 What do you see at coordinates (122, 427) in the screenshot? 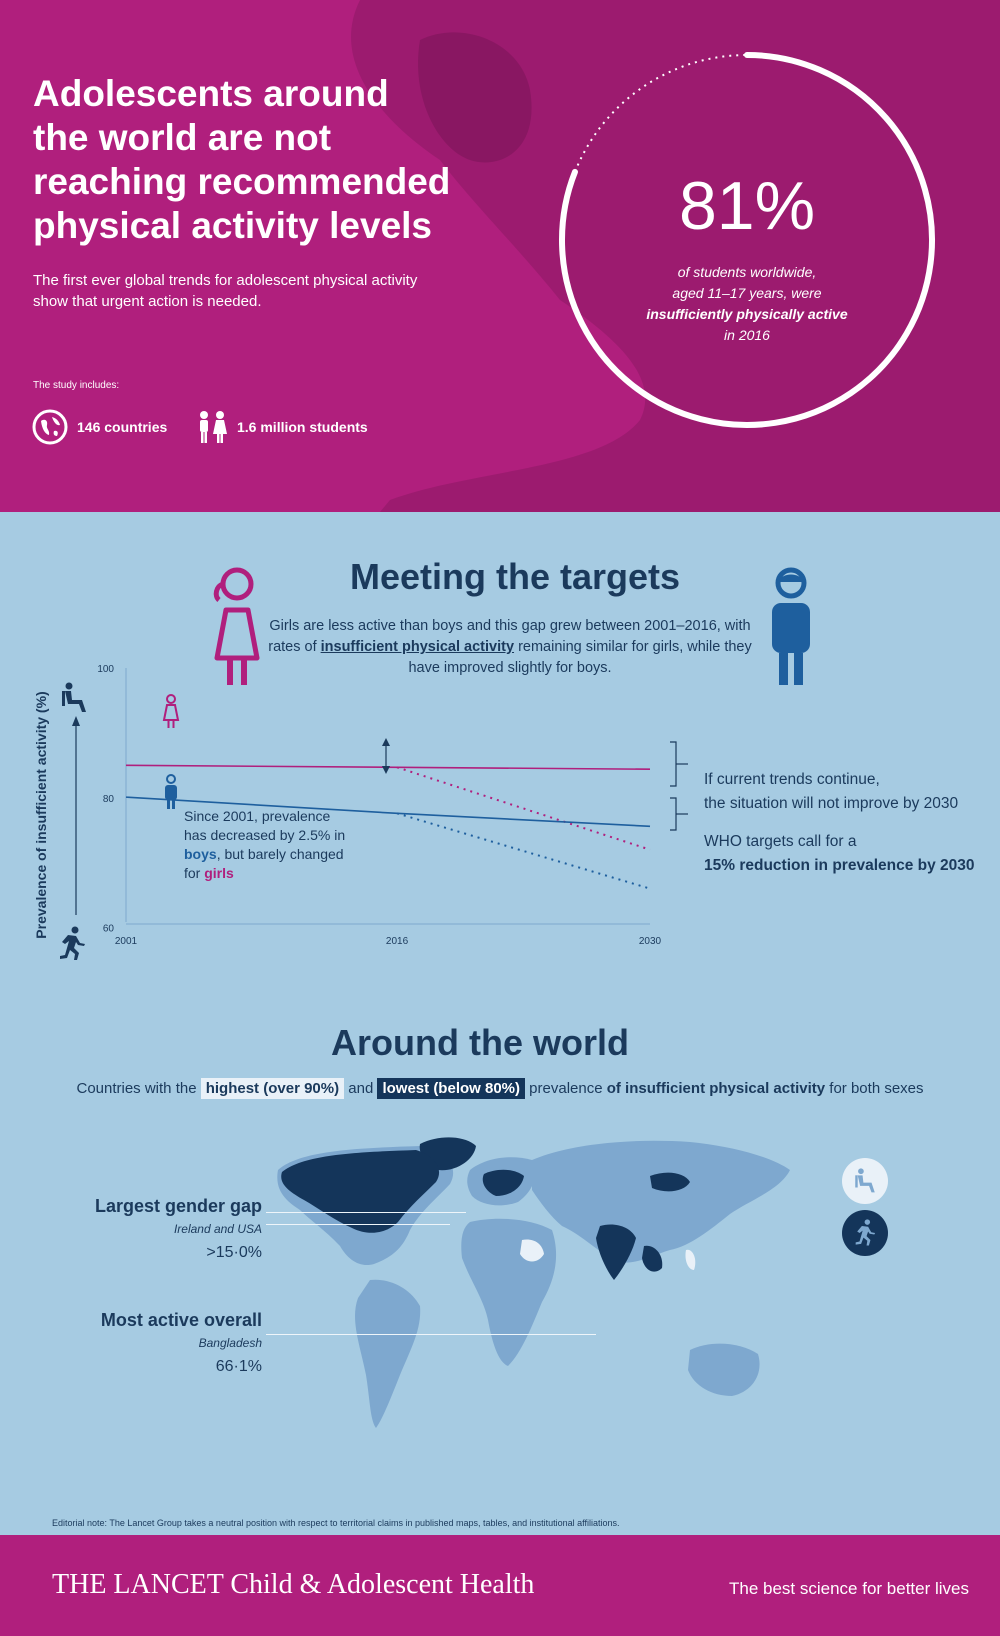
I see `countries-label: 146 countries` at bounding box center [122, 427].